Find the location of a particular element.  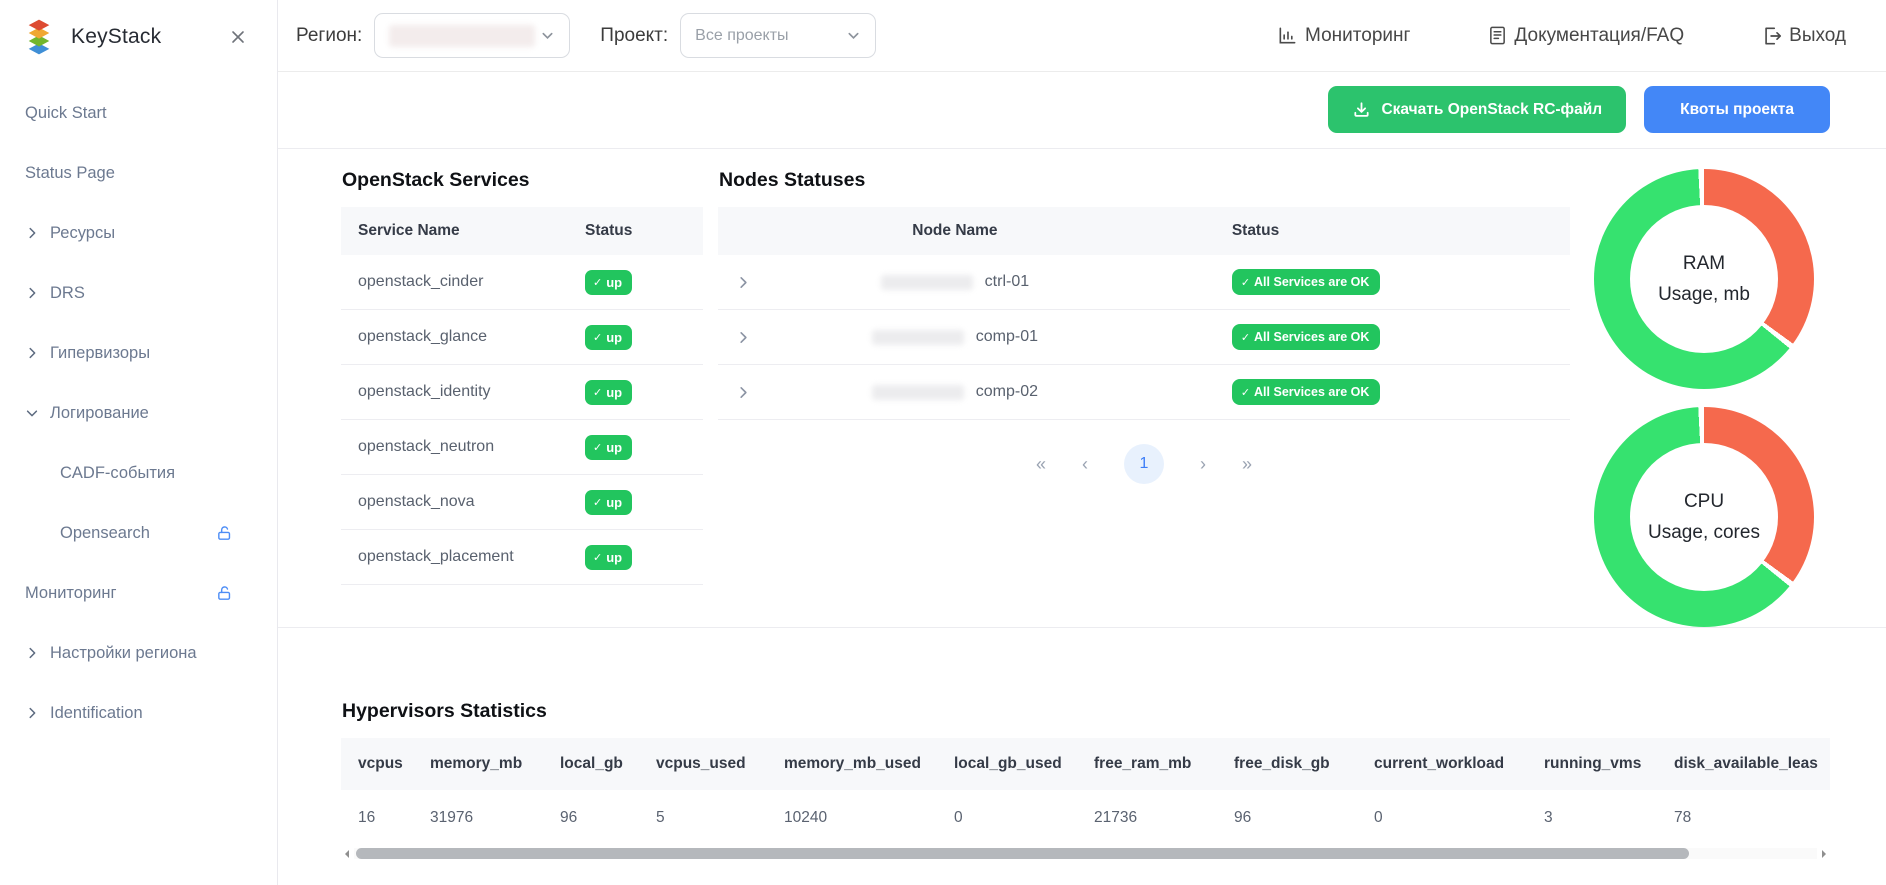

sidebar-item-6: CADF-события is located at coordinates (138, 473).